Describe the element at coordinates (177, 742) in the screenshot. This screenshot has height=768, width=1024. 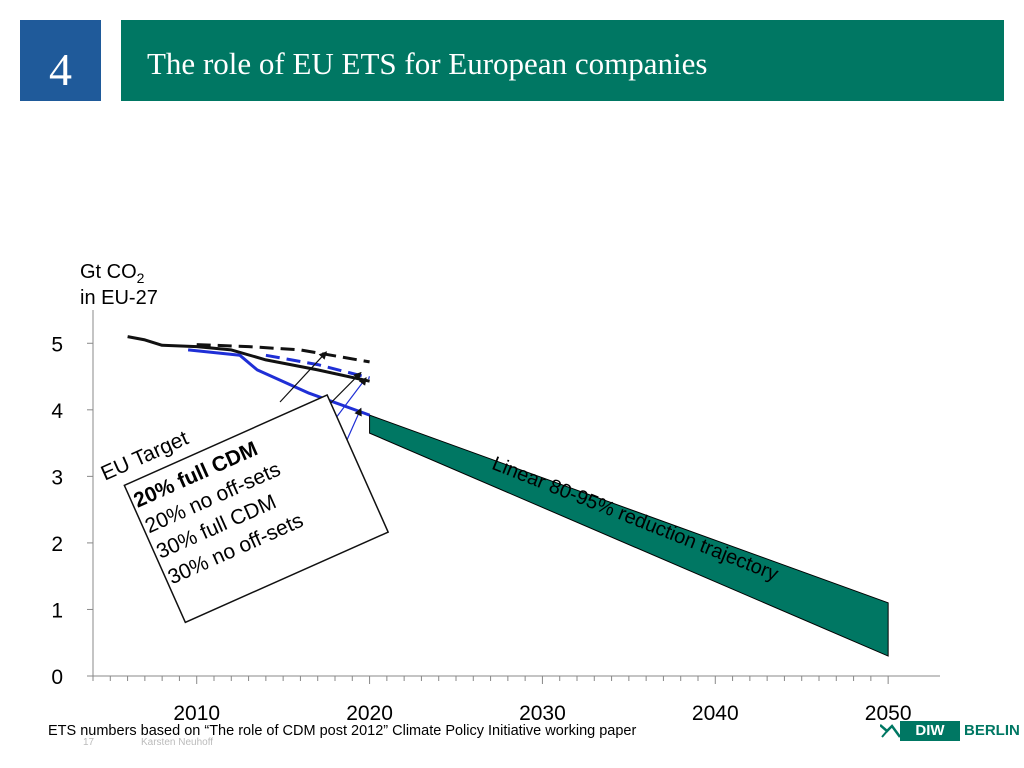
I see `author-name: Karsten Neuhoff` at that location.